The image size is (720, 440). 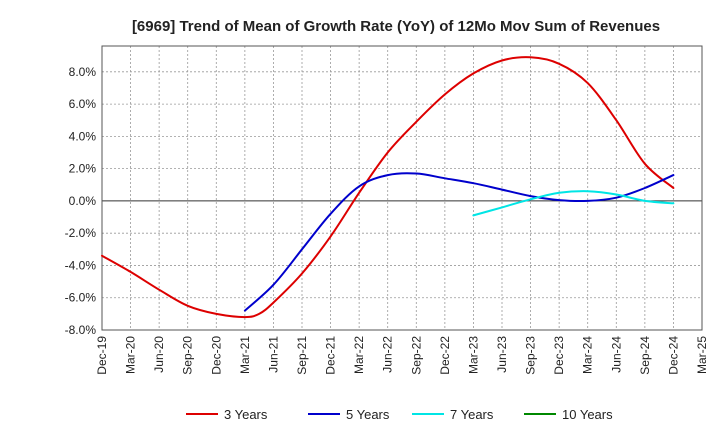 What do you see at coordinates (588, 355) in the screenshot?
I see `x-tick-label: Mar-24` at bounding box center [588, 355].